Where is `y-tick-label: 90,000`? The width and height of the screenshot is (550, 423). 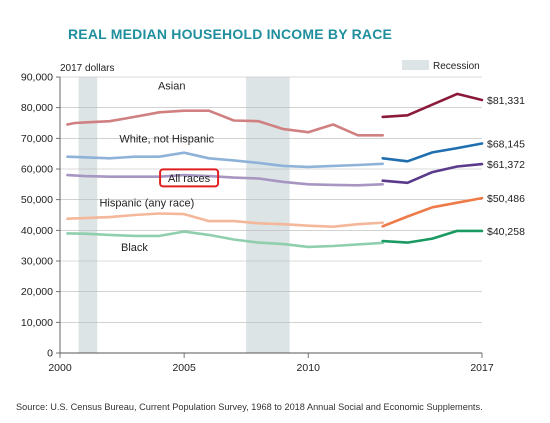 y-tick-label: 90,000 is located at coordinates (37, 78).